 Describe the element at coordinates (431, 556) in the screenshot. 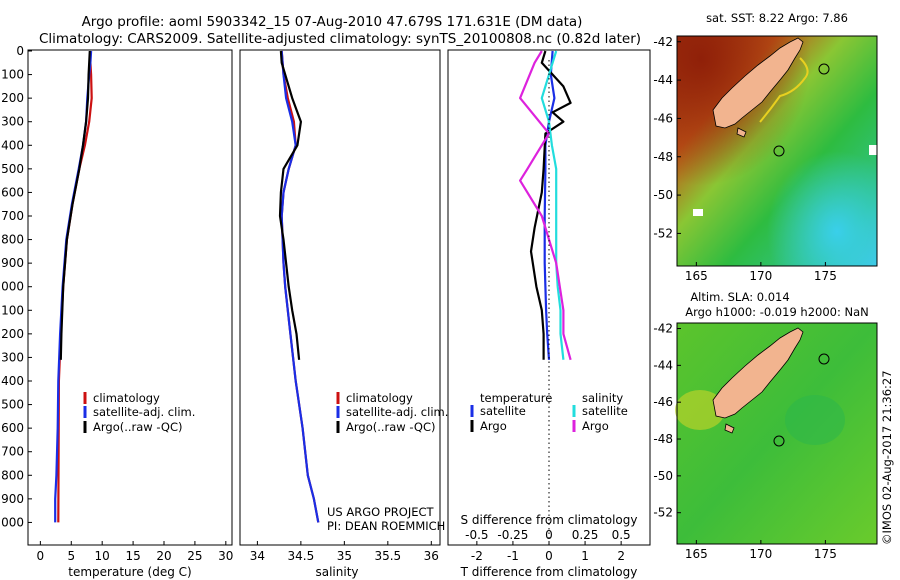

I see `x-tick-label: 36` at that location.